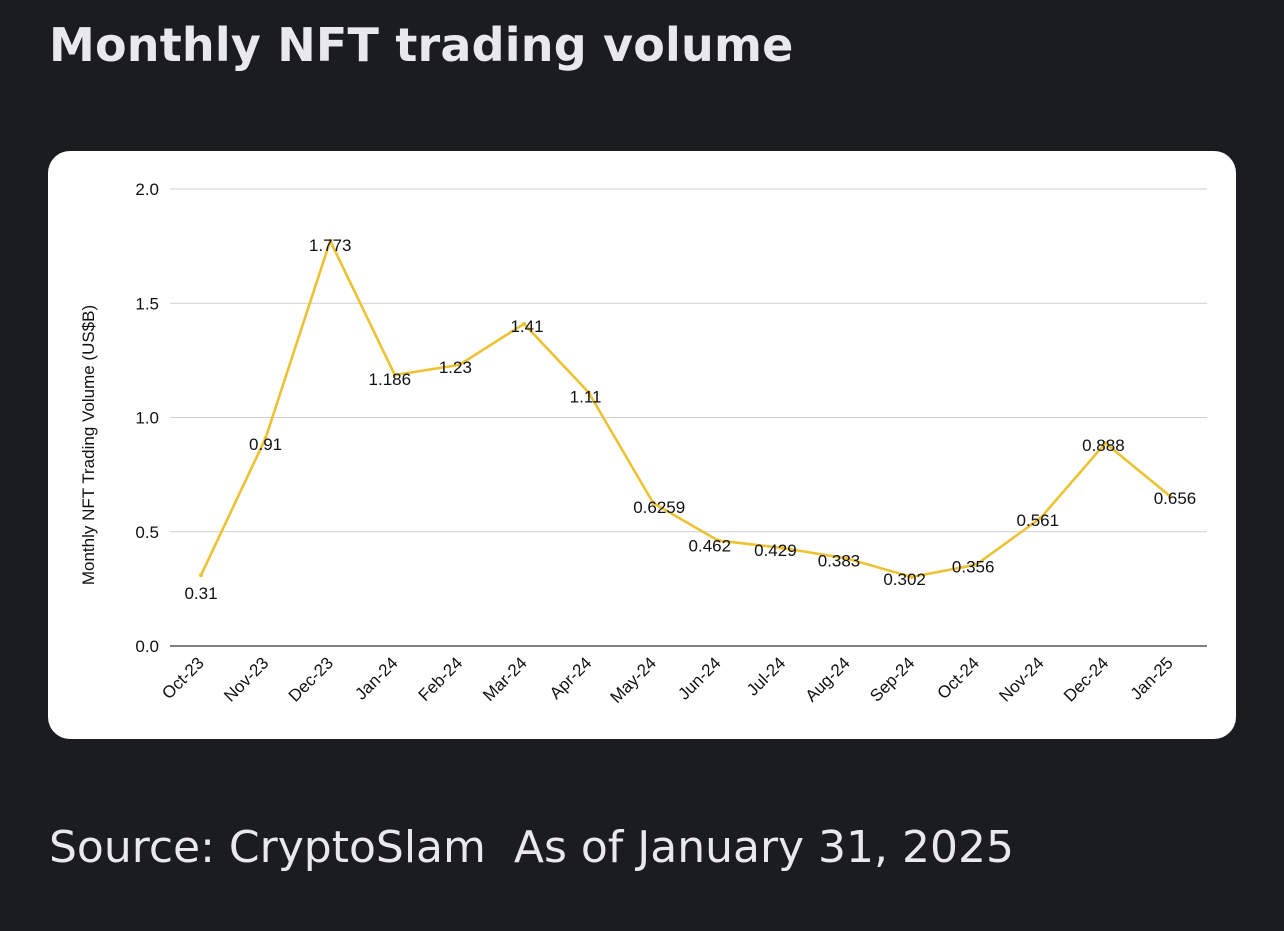  What do you see at coordinates (455, 367) in the screenshot?
I see `data-label: 1.23` at bounding box center [455, 367].